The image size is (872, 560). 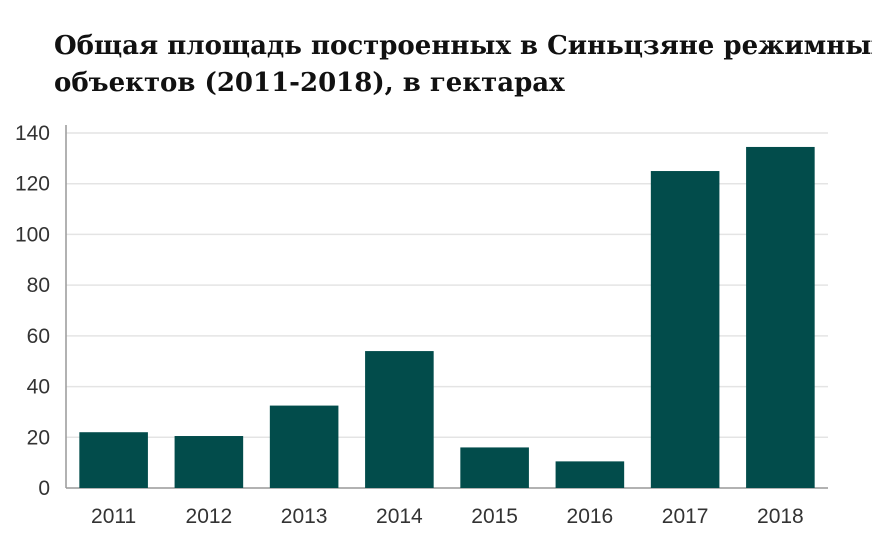 I want to click on bar-2011, so click(x=113, y=460).